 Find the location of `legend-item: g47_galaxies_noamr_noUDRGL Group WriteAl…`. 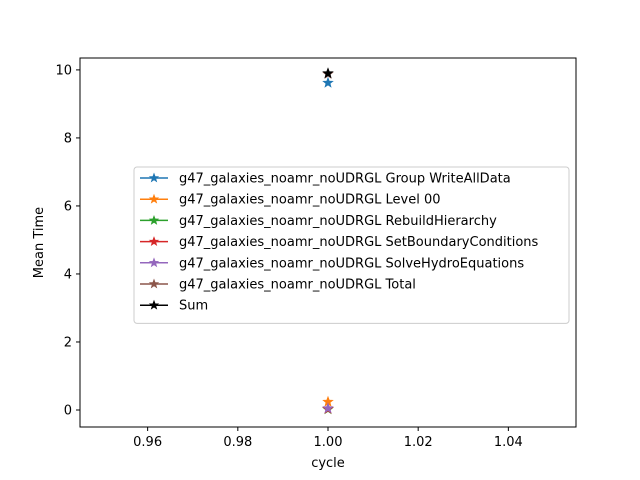

legend-item: g47_galaxies_noamr_noUDRGL Group WriteAl… is located at coordinates (325, 179).